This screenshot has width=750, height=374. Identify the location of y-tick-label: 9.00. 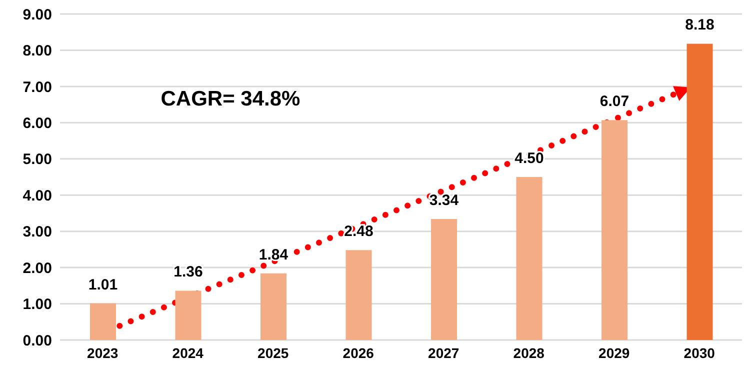
(37, 15).